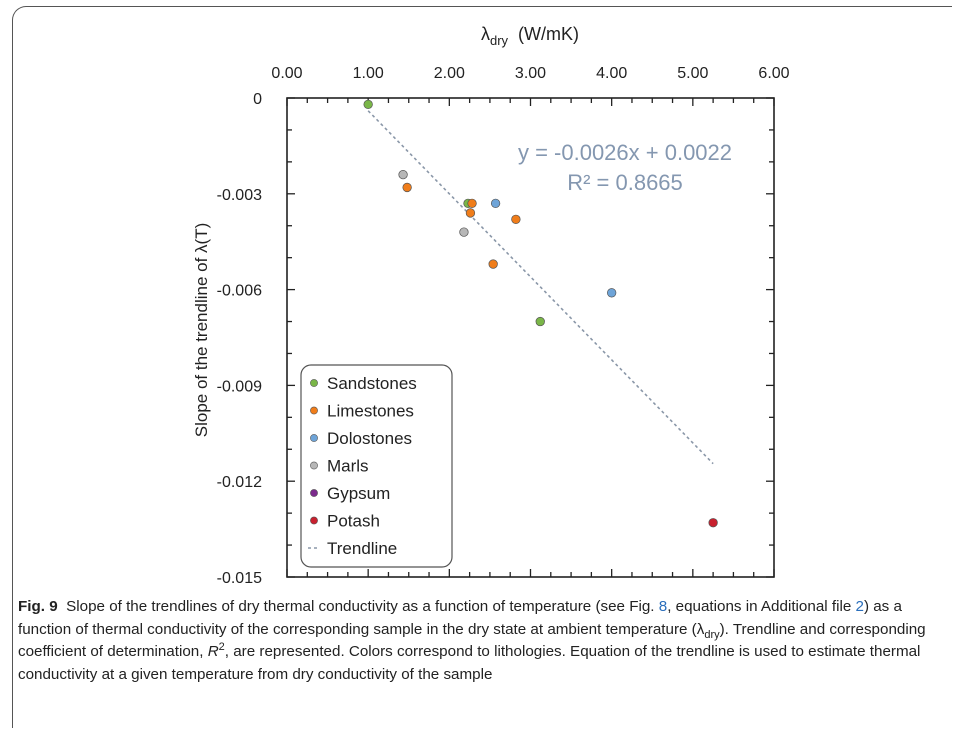 Image resolution: width=957 pixels, height=732 pixels. I want to click on x-tick-label: 3.00, so click(530, 73).